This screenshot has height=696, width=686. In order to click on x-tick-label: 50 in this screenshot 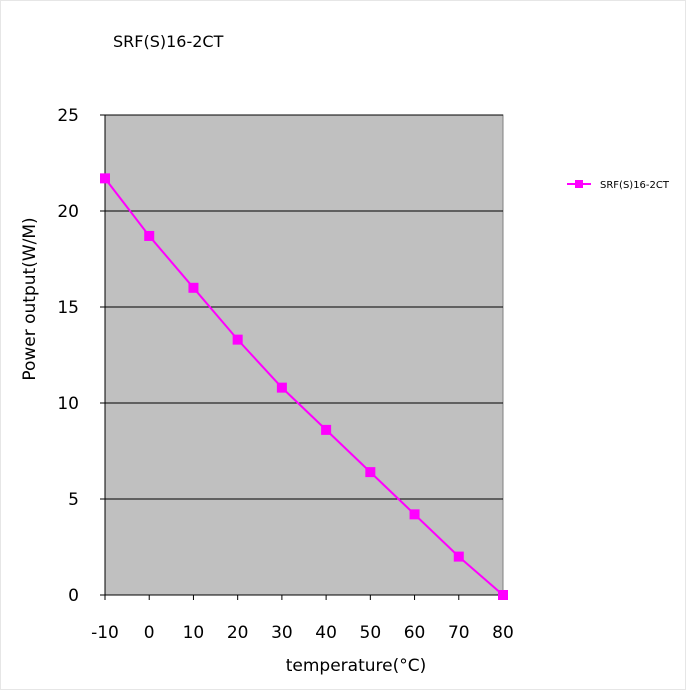, I will do `click(371, 633)`.